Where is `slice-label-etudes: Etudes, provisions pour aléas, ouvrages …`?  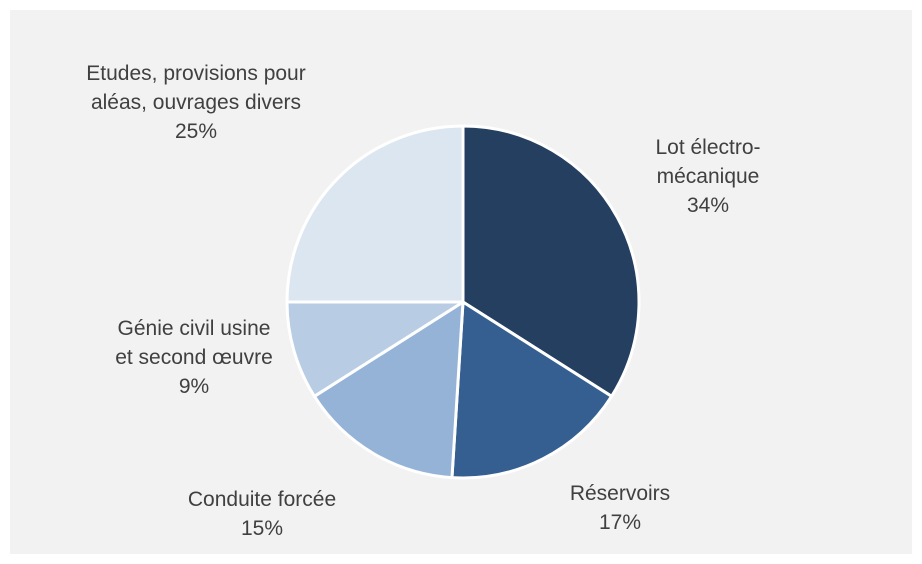 slice-label-etudes: Etudes, provisions pour aléas, ouvrages … is located at coordinates (196, 102).